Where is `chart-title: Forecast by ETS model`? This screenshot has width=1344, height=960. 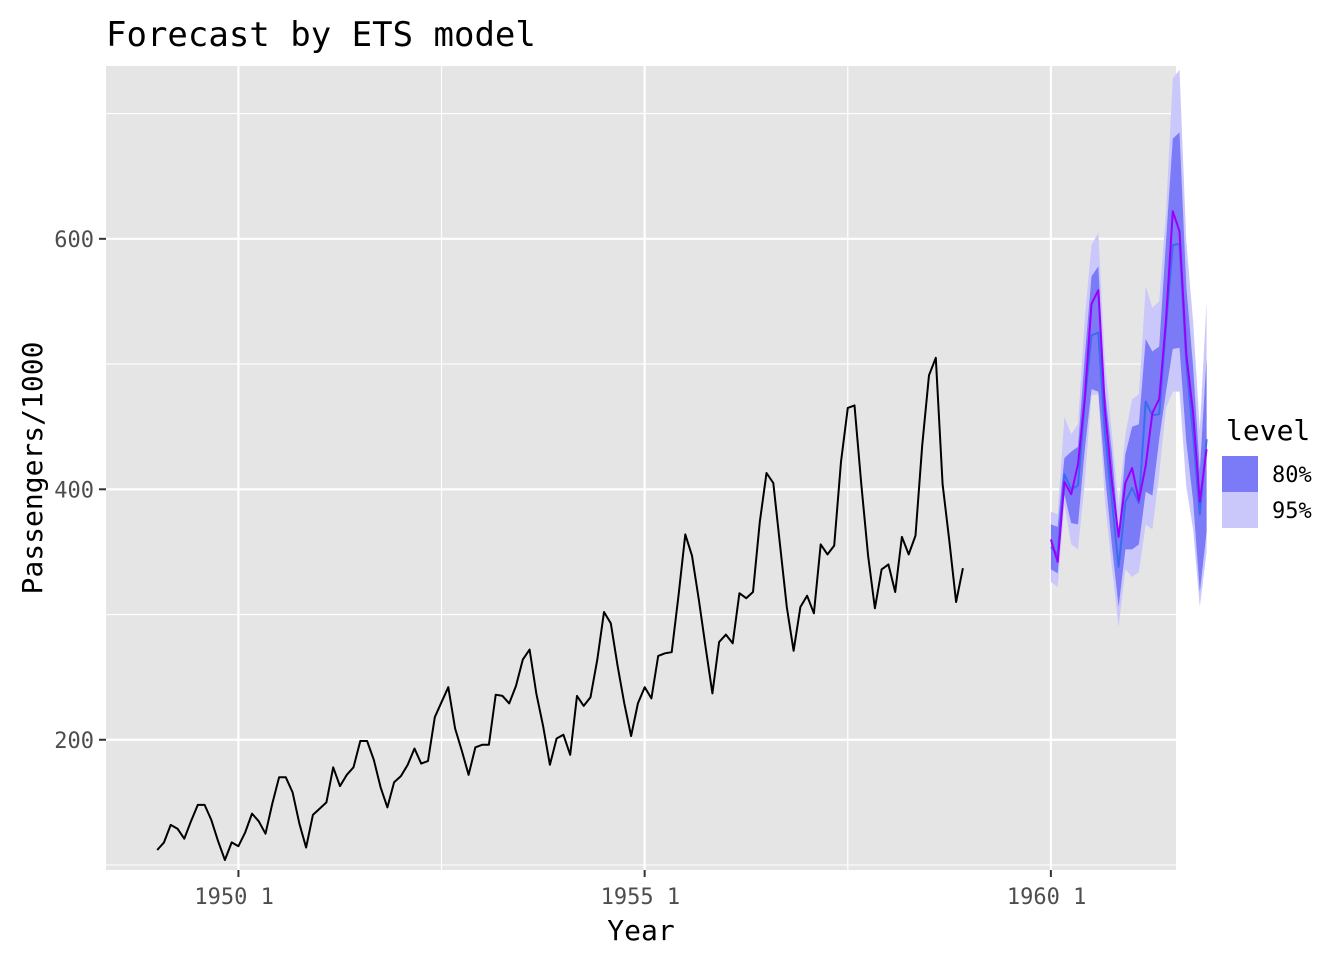 chart-title: Forecast by ETS model is located at coordinates (321, 35).